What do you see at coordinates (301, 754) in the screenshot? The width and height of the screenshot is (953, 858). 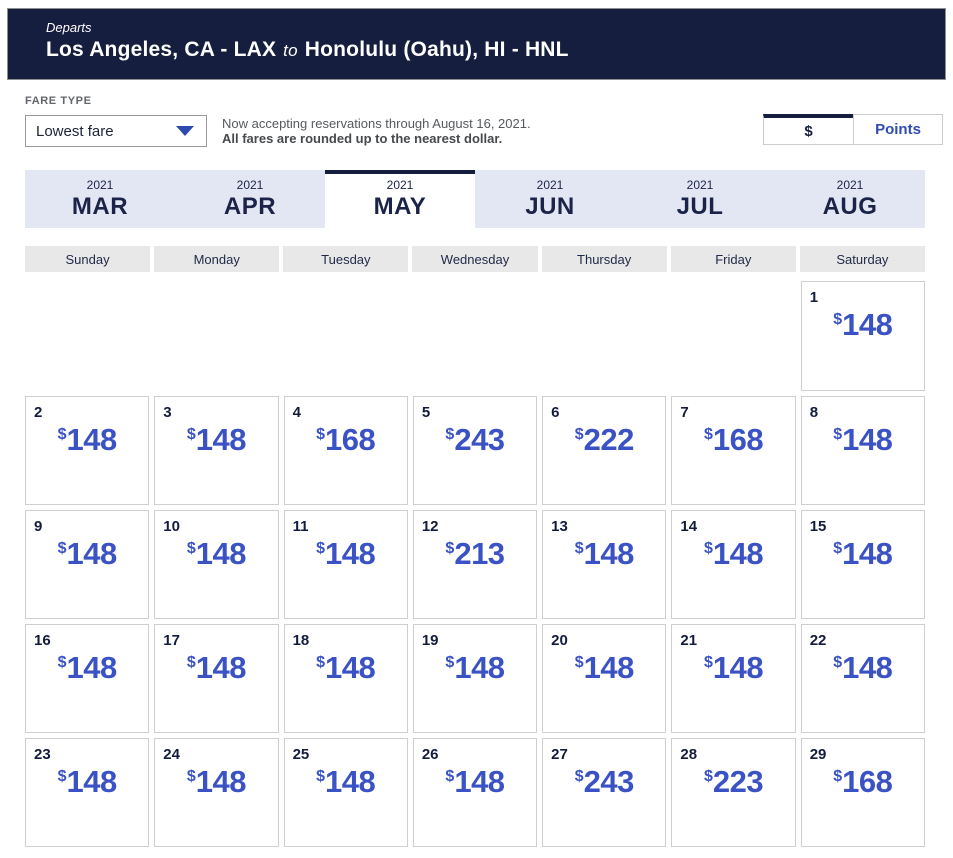 I see `day-number: 25` at bounding box center [301, 754].